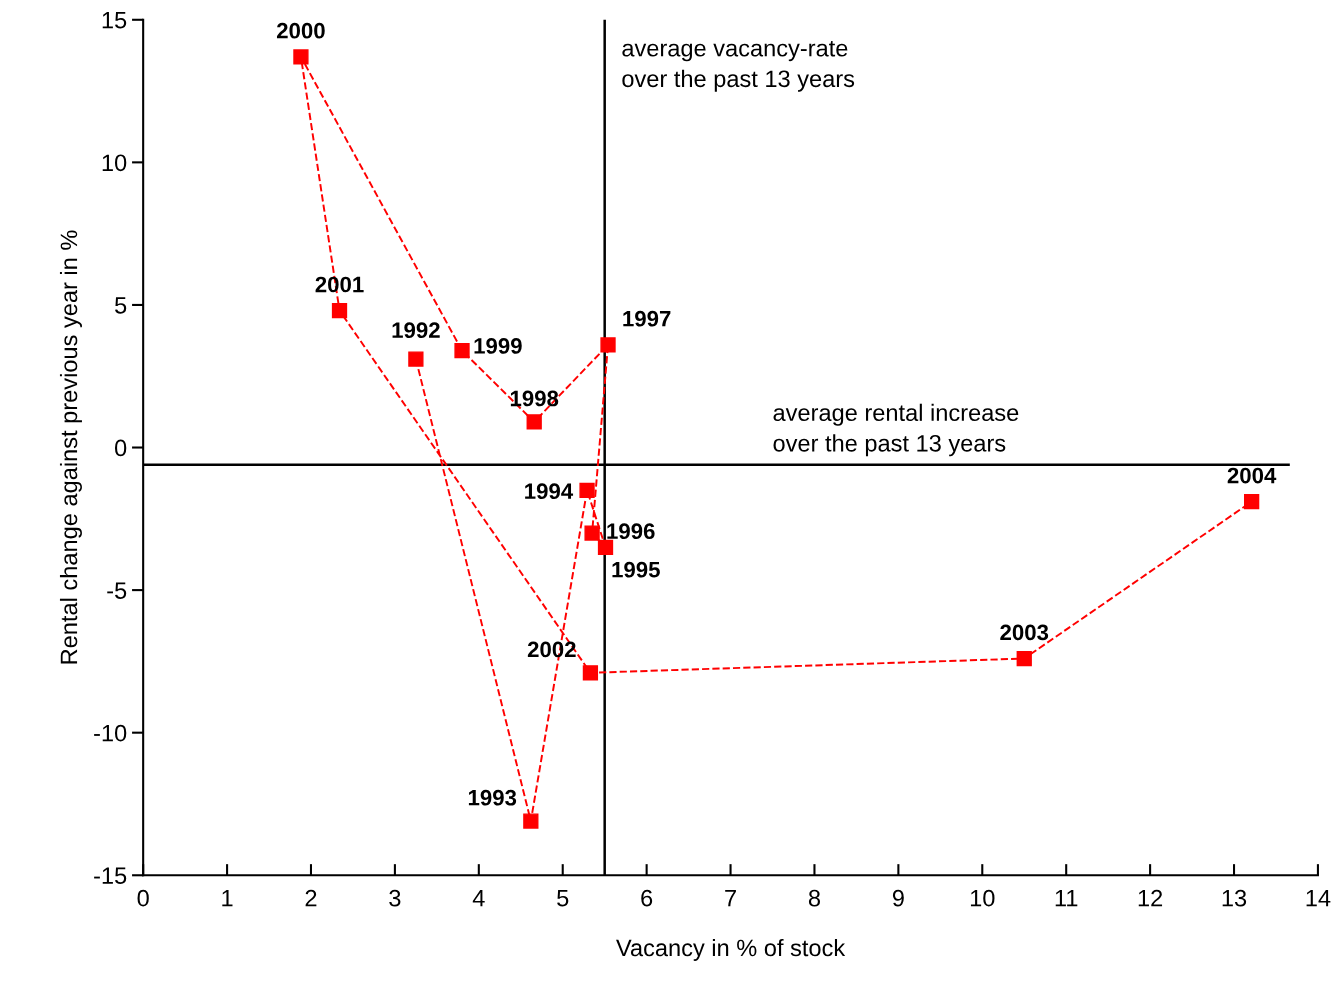 The height and width of the screenshot is (989, 1338). I want to click on x-tick-label: 14, so click(1318, 898).